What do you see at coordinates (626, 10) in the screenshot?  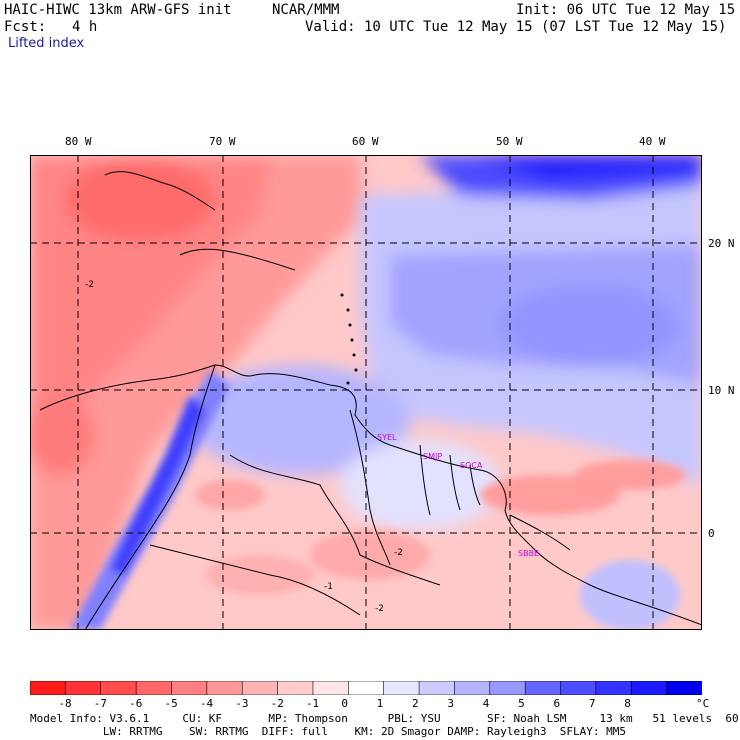 I see `init-time: Init: 06 UTC Tue 12 May 15` at bounding box center [626, 10].